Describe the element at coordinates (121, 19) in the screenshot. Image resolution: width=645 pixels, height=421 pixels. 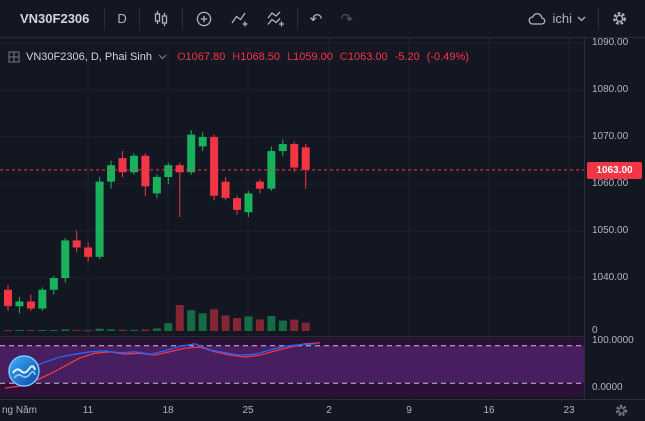
I see `interval-button: D` at that location.